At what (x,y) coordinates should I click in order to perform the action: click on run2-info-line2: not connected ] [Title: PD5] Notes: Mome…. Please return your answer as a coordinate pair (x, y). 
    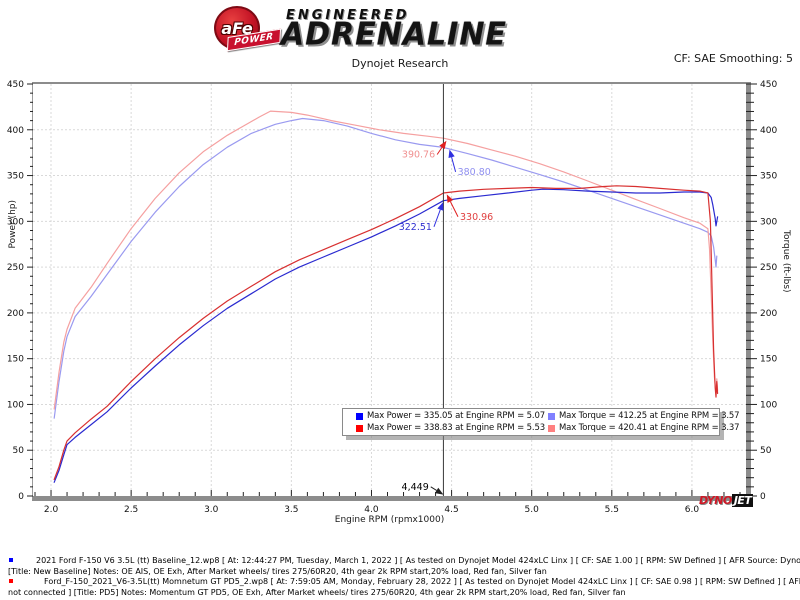
    Looking at the image, I should click on (317, 592).